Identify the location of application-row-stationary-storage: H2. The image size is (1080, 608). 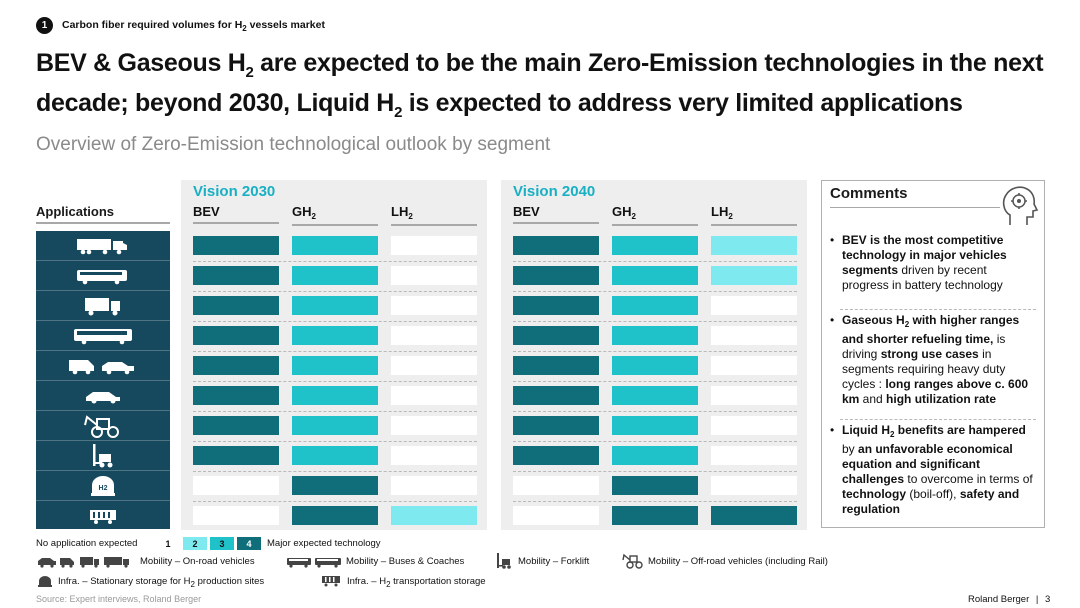
(103, 486).